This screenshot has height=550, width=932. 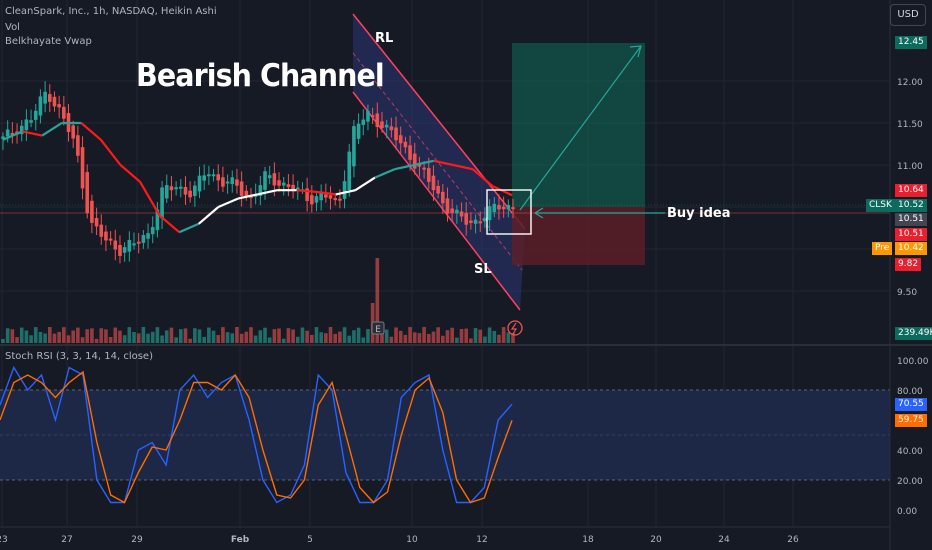 I want to click on vwap-indicator-label: Belkhayate Vwap, so click(x=48, y=41).